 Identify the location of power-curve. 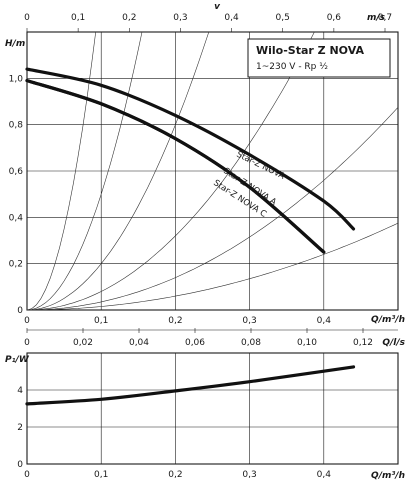
(190, 385).